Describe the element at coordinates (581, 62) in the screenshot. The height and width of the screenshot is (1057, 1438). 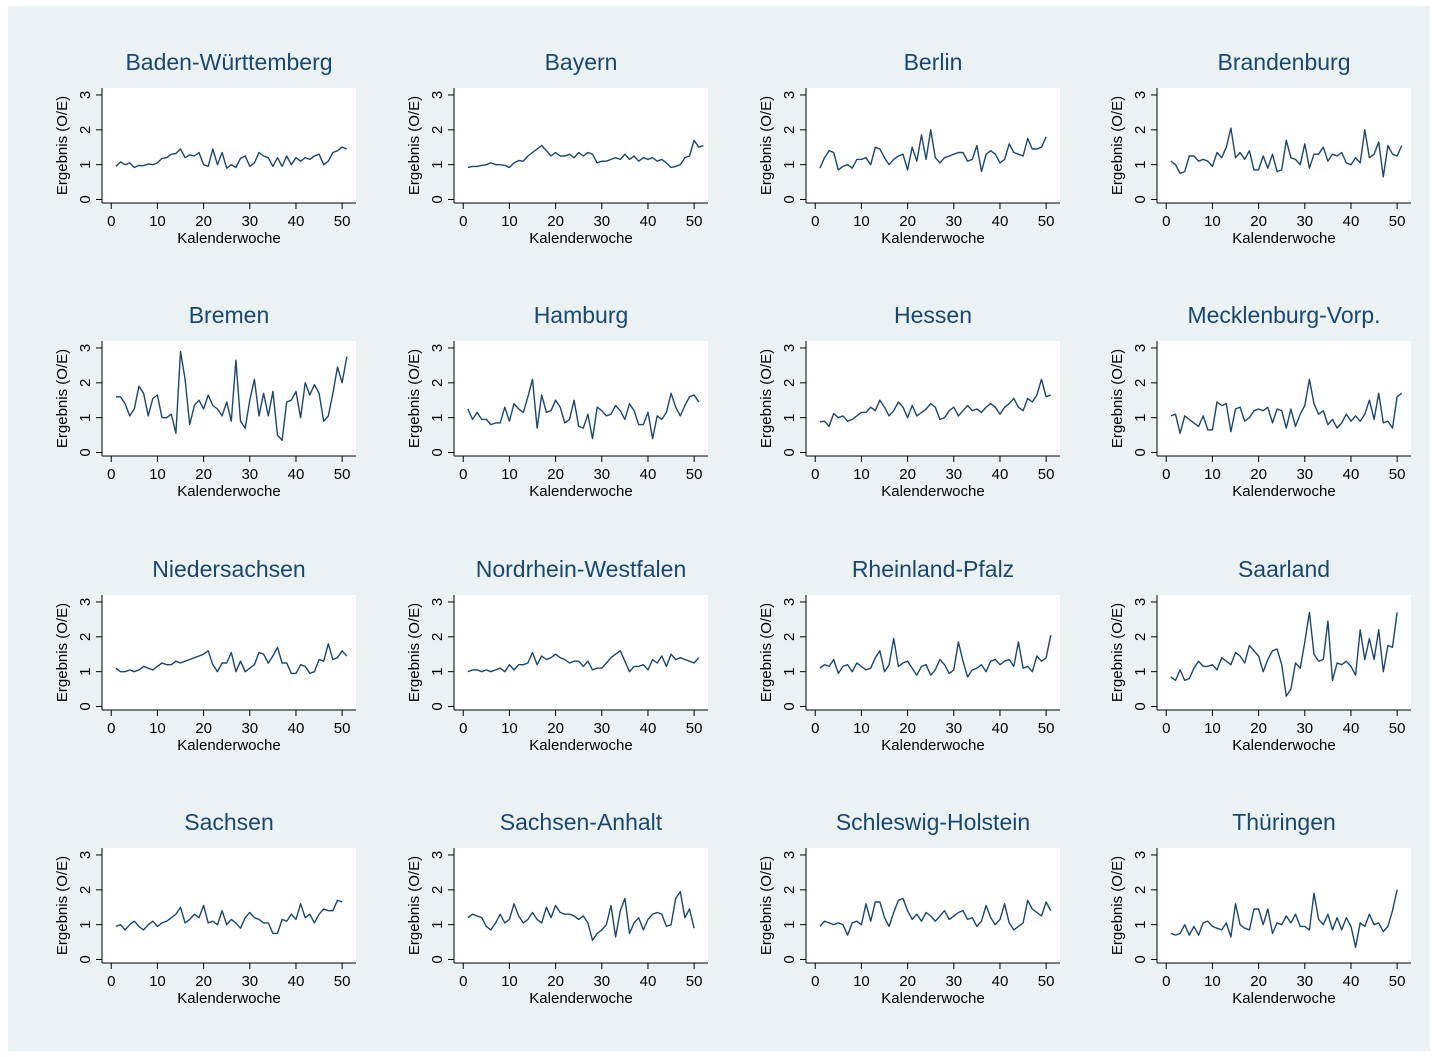
I see `panel-title: Bayern` at that location.